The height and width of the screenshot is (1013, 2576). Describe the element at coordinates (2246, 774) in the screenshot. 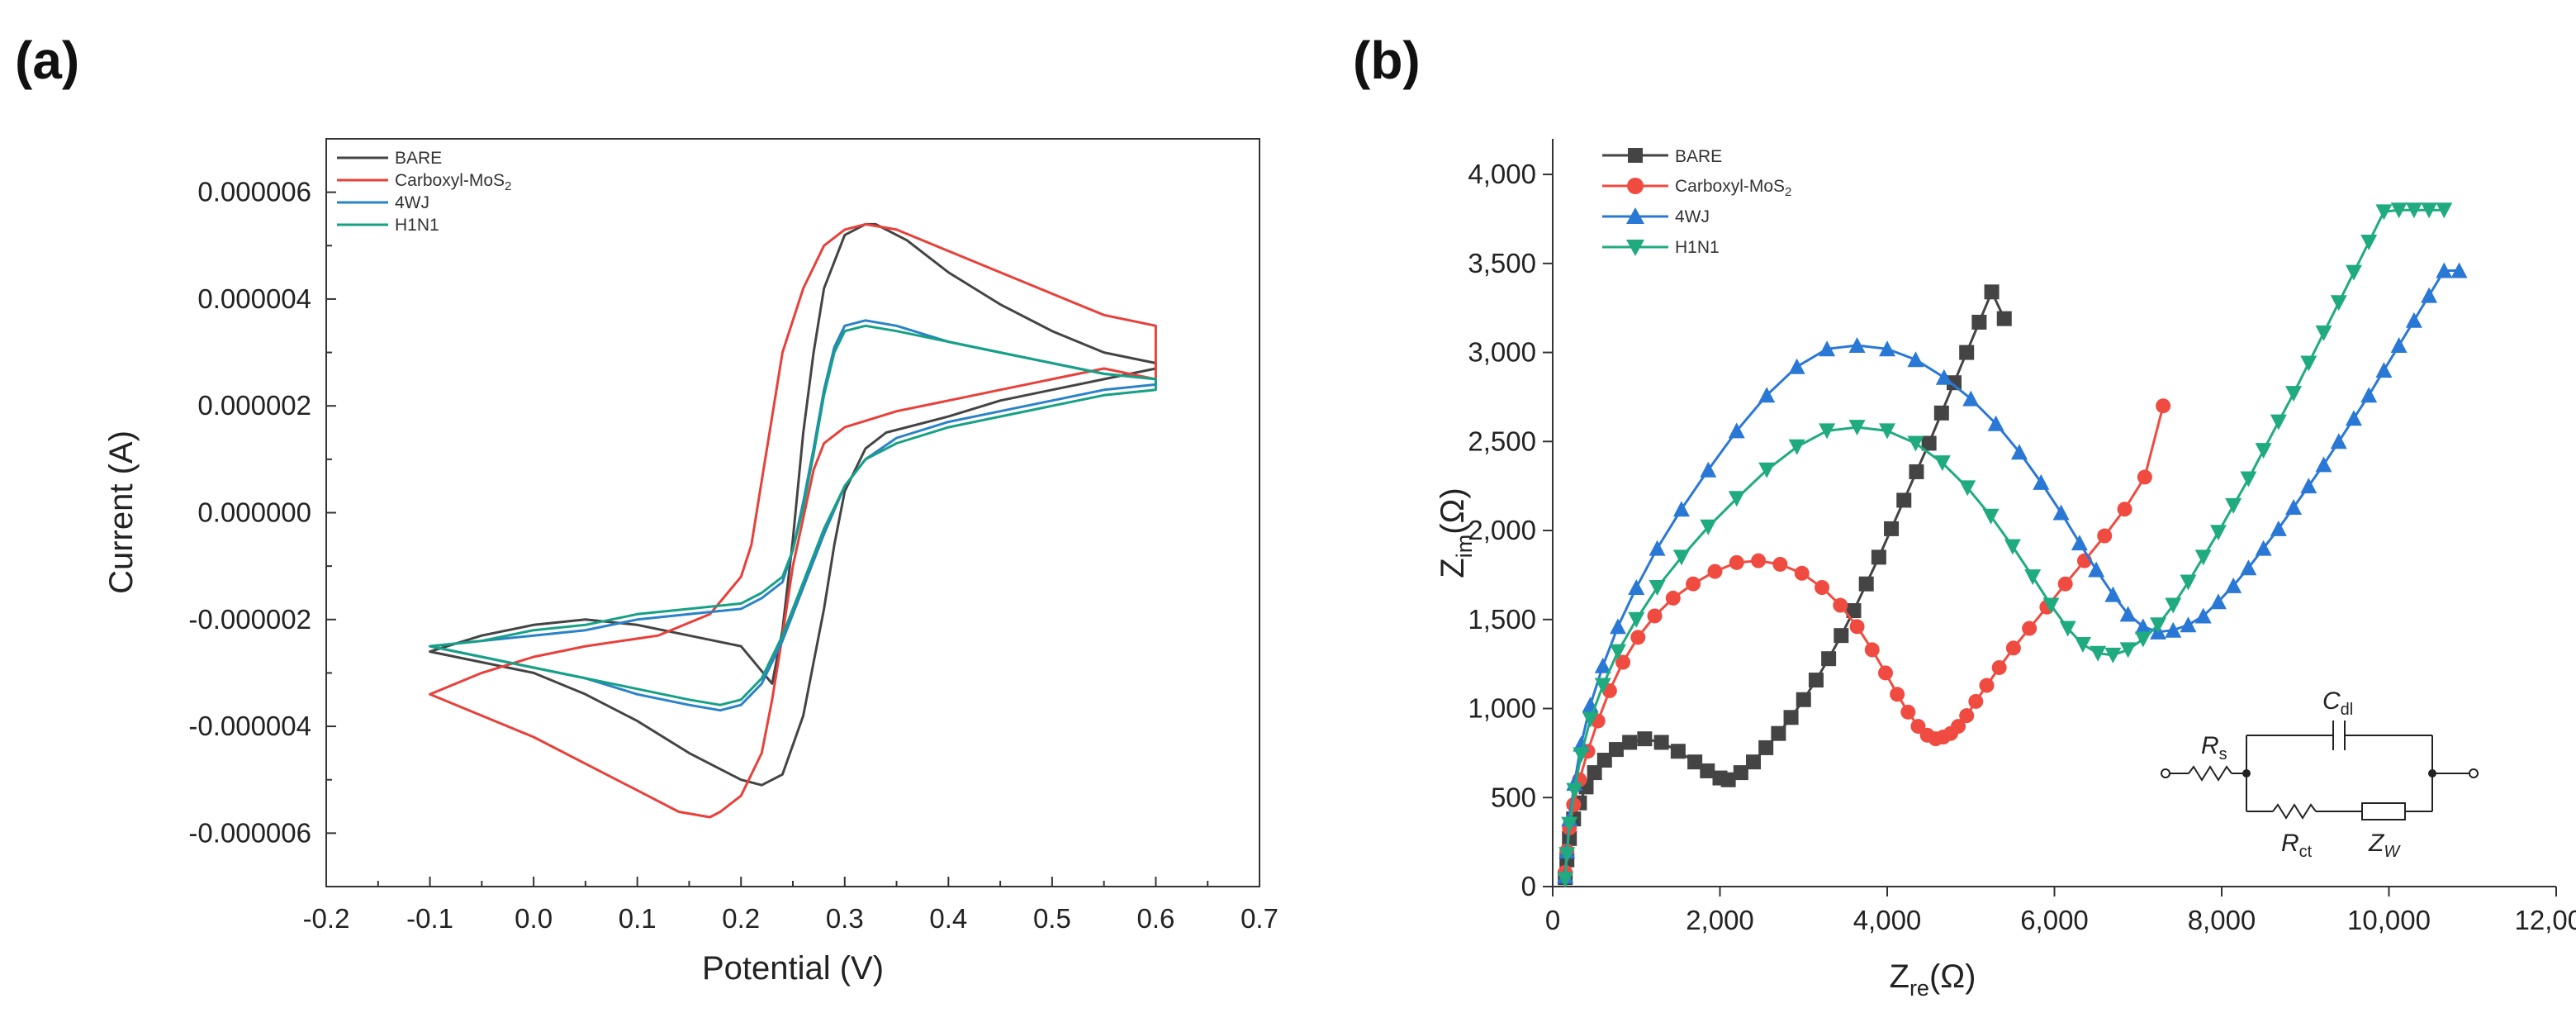

I see `circuit-node` at that location.